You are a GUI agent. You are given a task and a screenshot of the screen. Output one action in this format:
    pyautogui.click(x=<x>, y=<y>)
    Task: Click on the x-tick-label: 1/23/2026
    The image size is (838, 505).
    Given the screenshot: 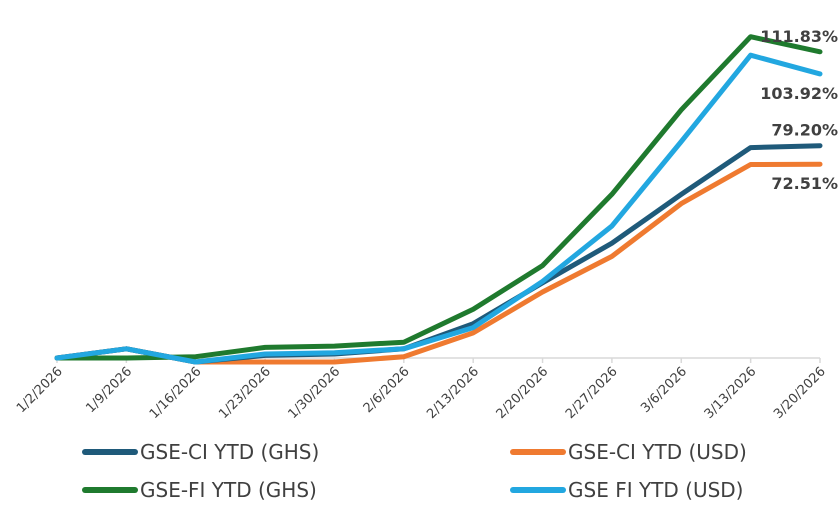 What is the action you would take?
    pyautogui.click(x=245, y=393)
    